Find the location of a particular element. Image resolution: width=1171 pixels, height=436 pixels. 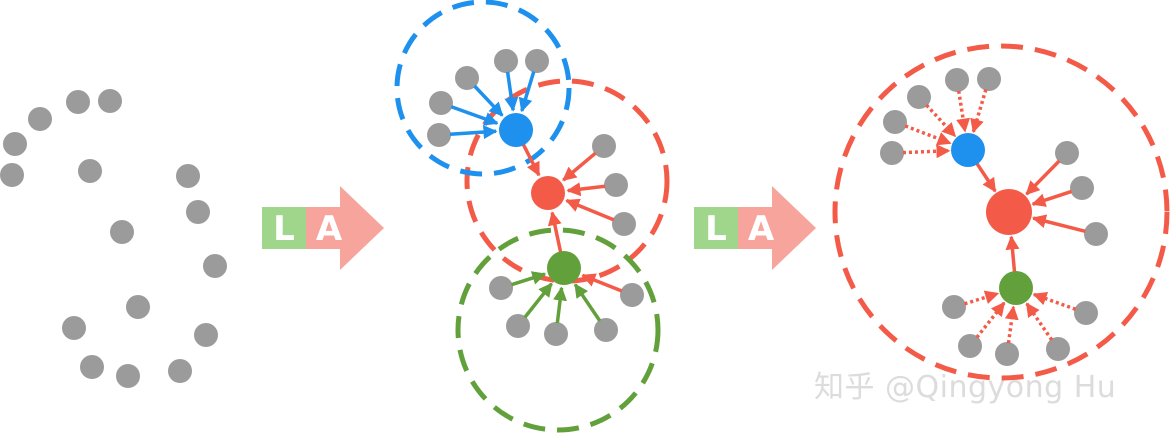

receptive-field-green is located at coordinates (558, 330).